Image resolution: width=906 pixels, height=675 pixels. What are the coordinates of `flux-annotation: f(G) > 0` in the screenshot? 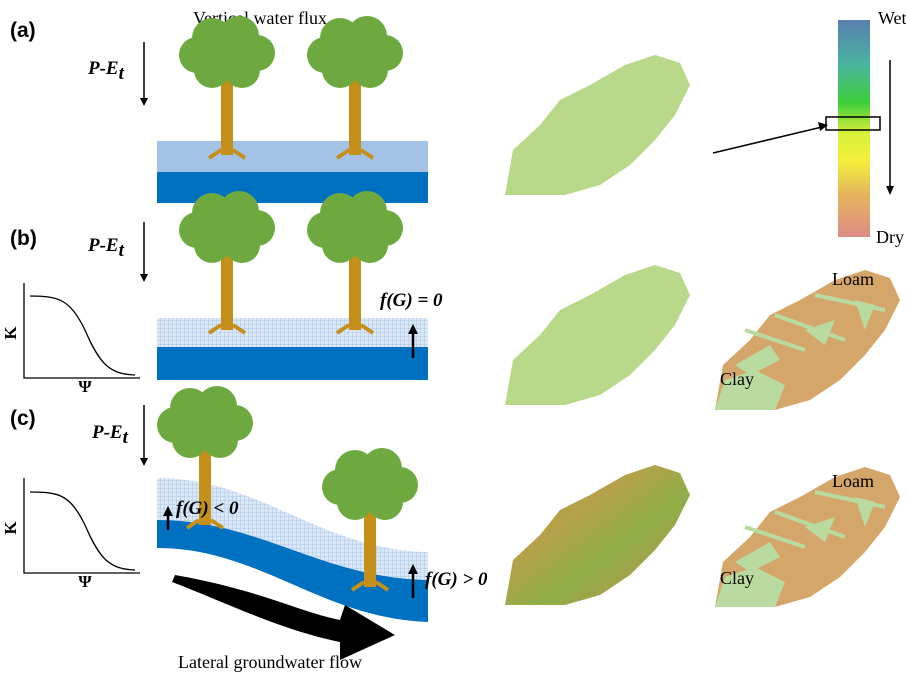 It's located at (456, 579).